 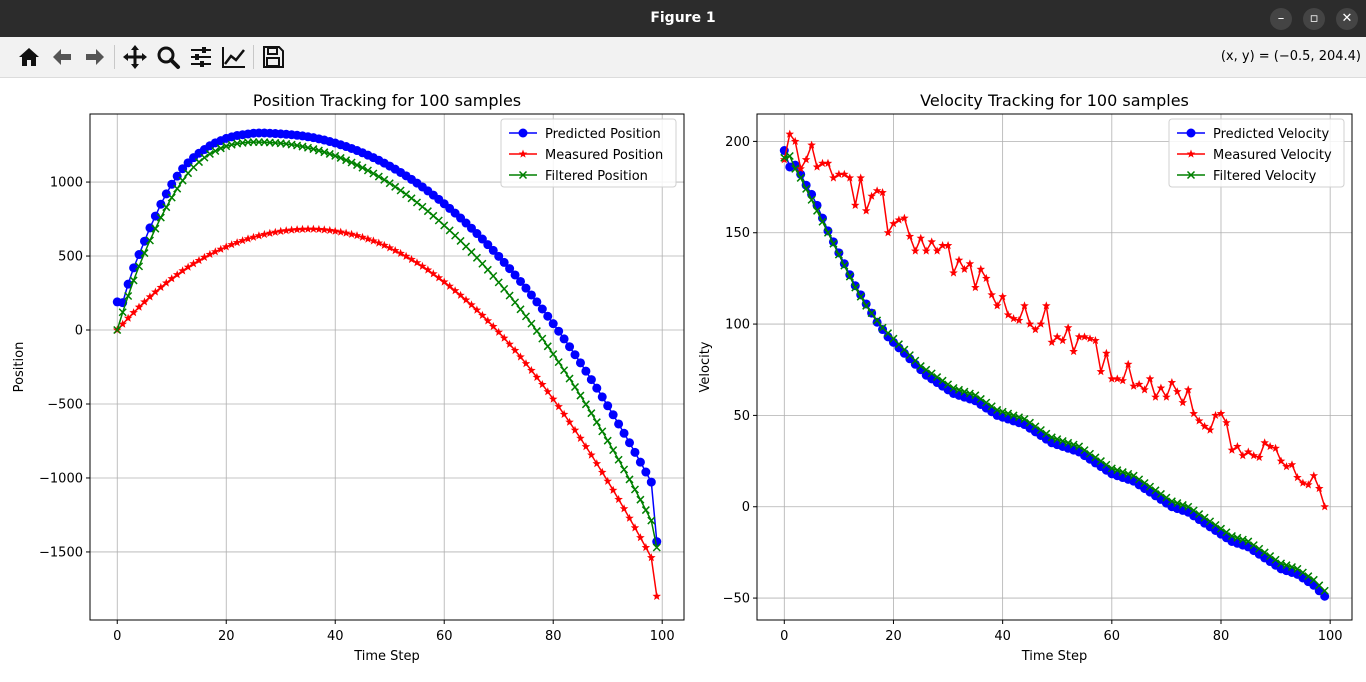 I want to click on pan-move-icon, so click(x=135, y=57).